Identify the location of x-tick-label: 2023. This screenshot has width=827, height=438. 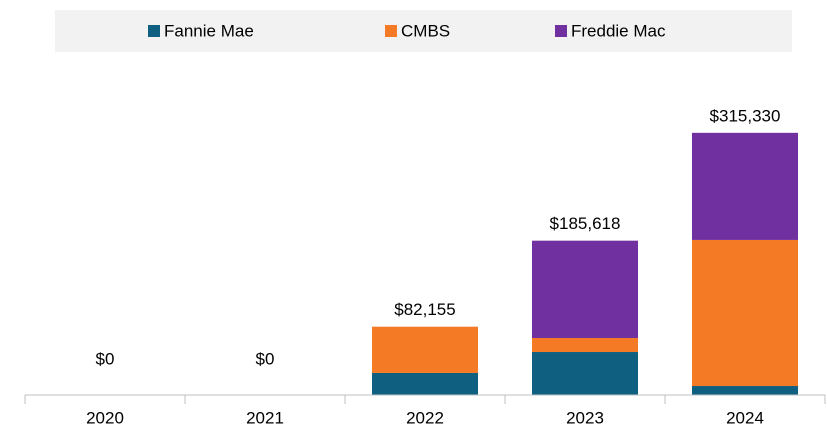
(585, 417).